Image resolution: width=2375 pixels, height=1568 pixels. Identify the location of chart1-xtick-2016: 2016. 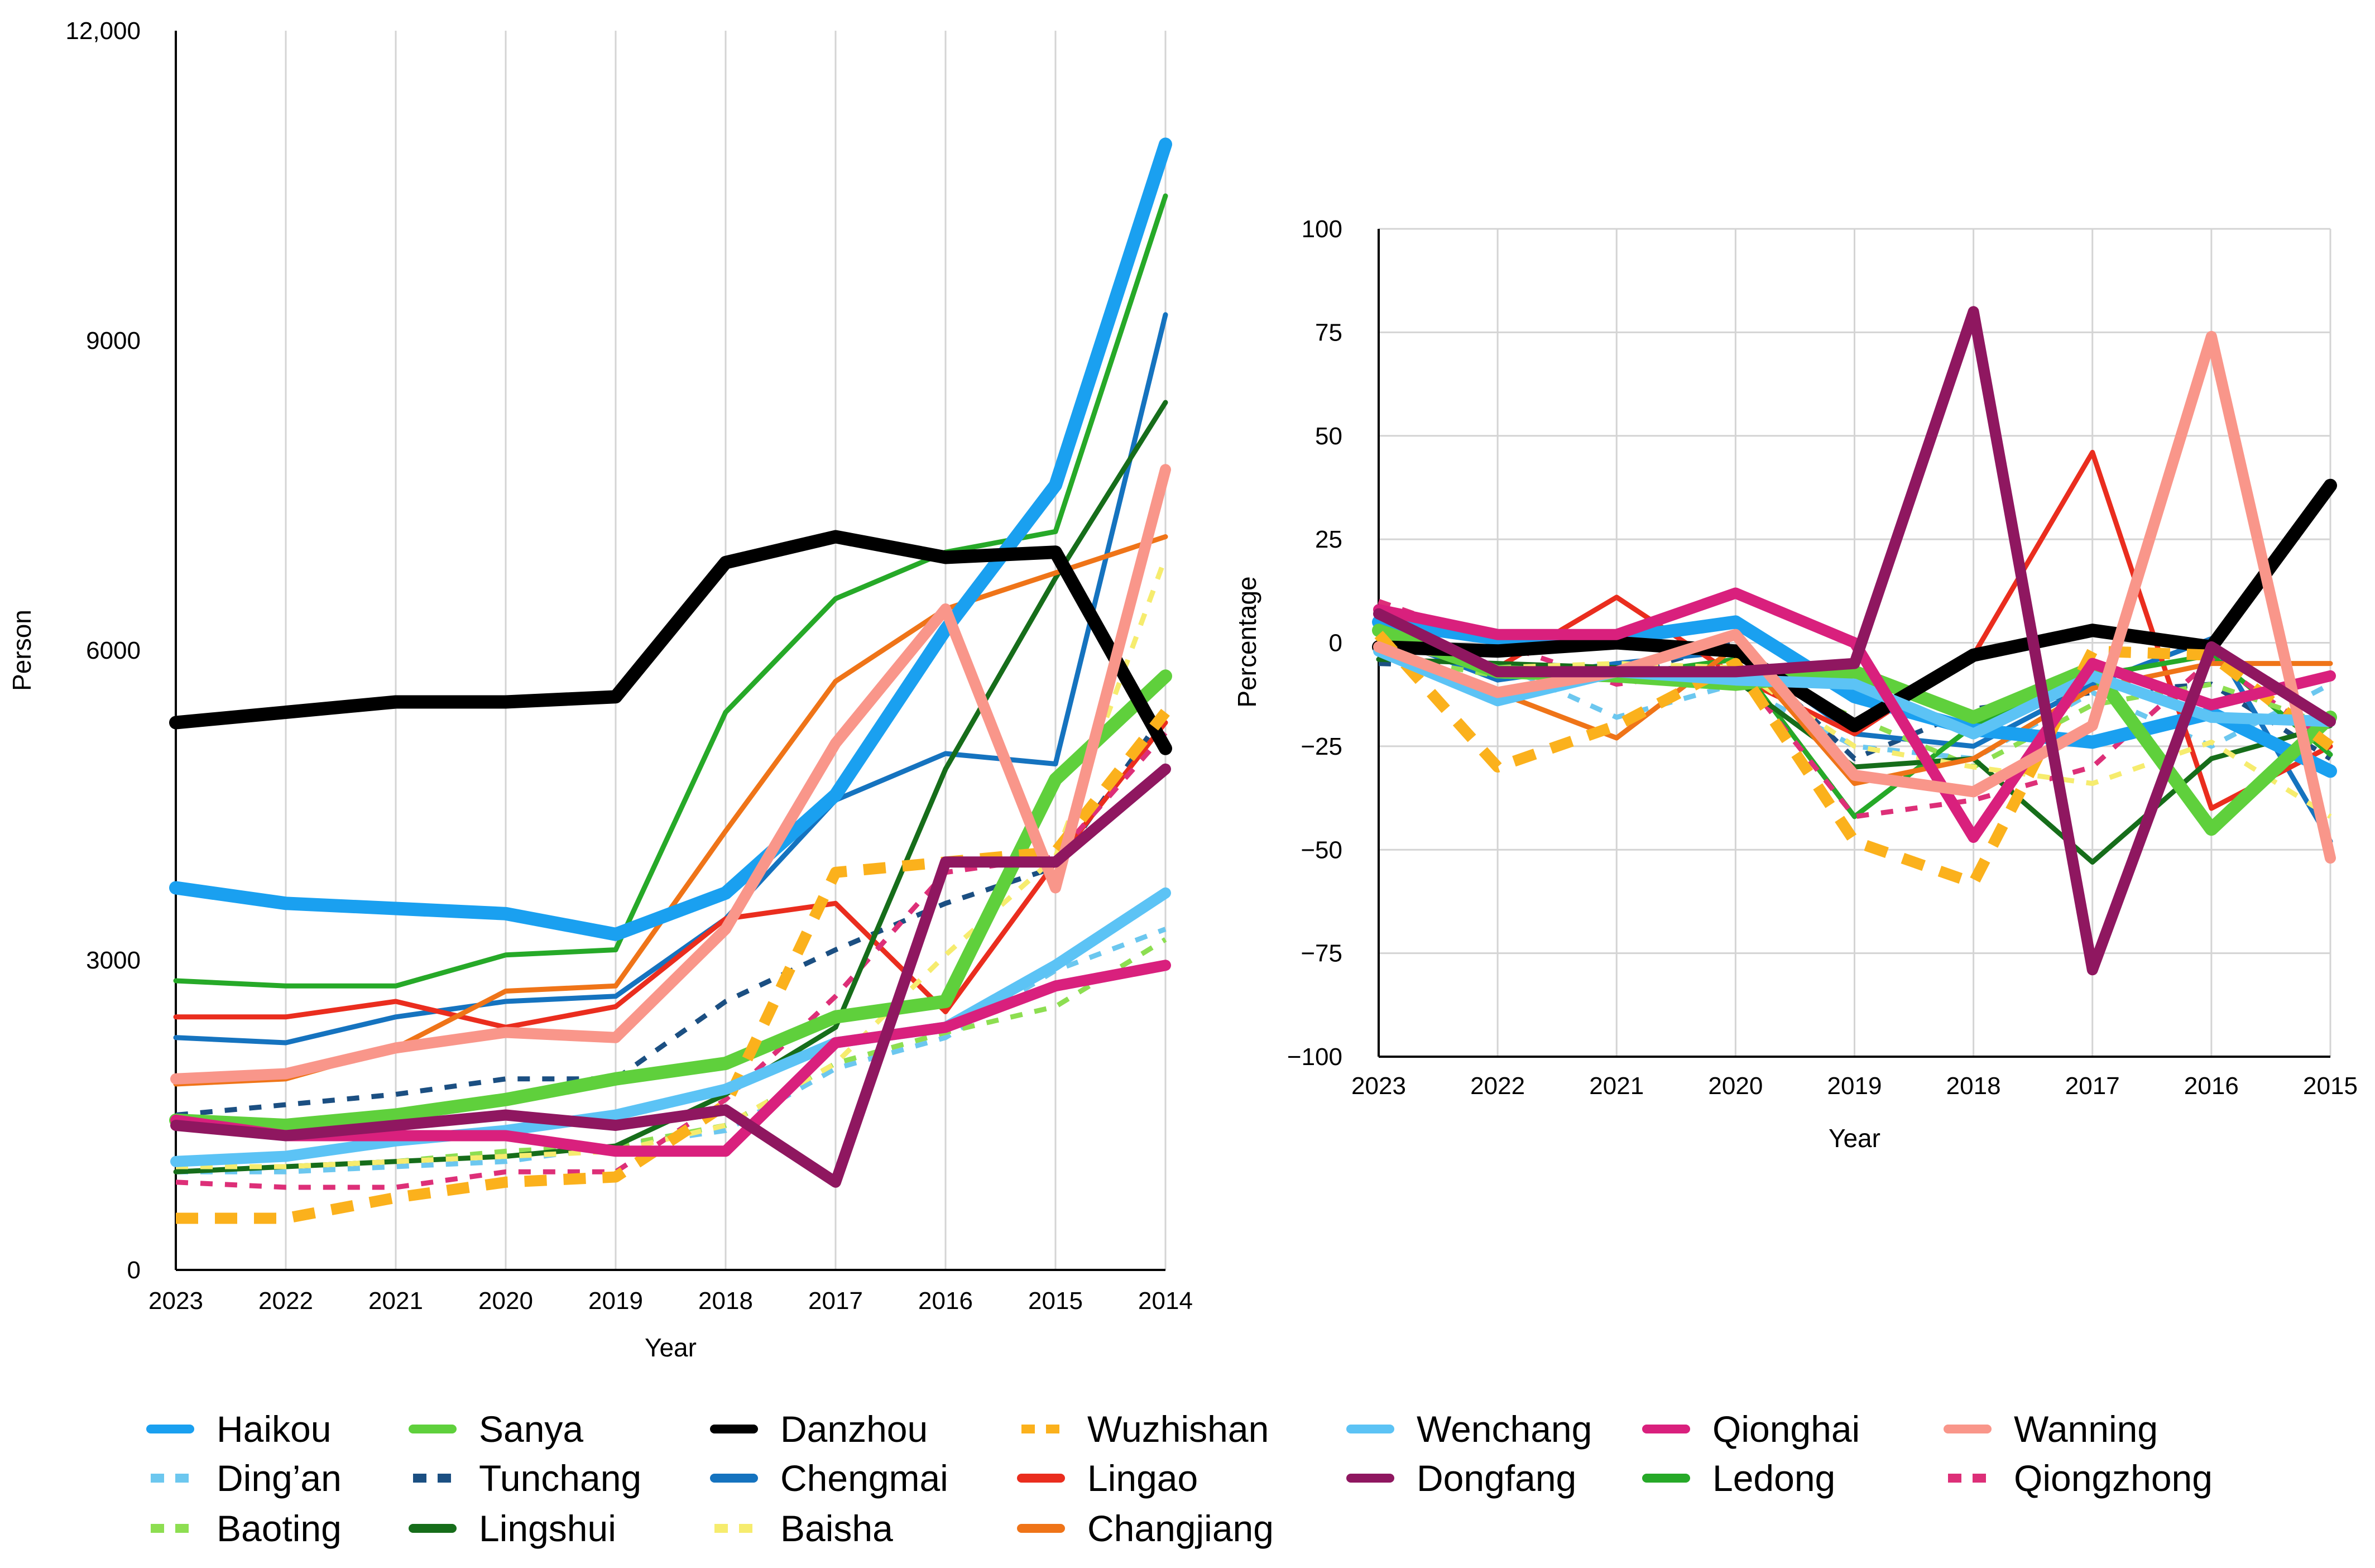
(946, 1301).